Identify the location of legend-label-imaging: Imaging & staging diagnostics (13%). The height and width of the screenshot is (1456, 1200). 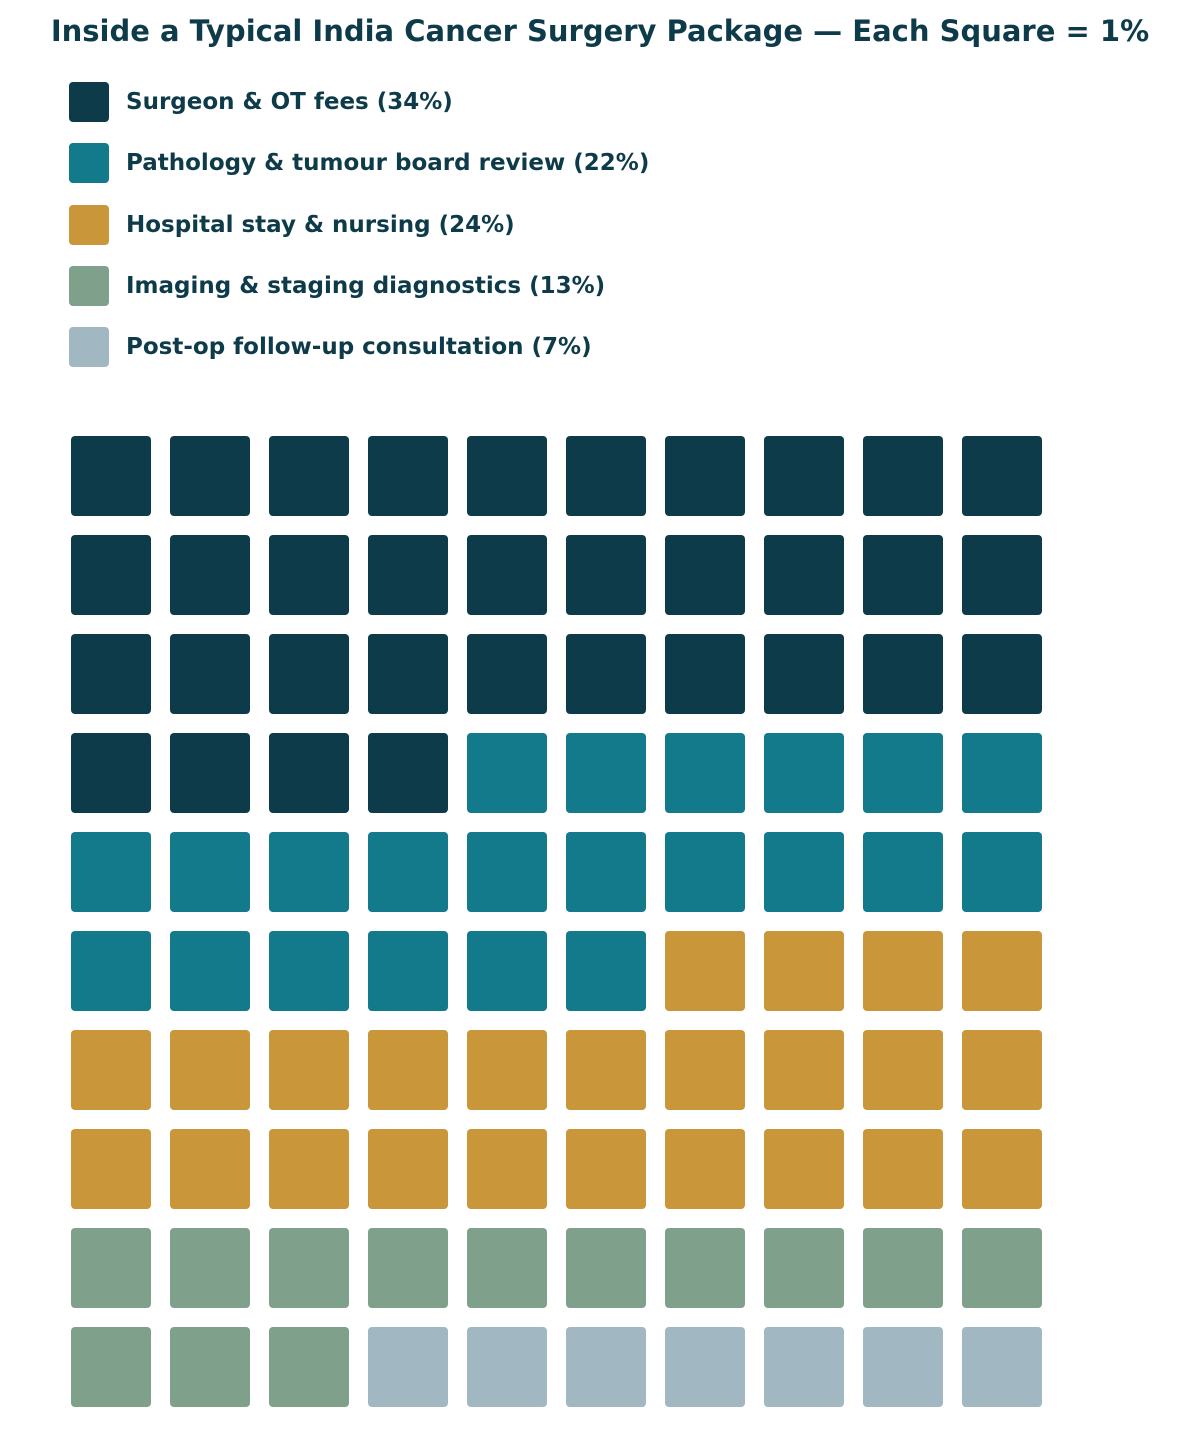
(366, 285).